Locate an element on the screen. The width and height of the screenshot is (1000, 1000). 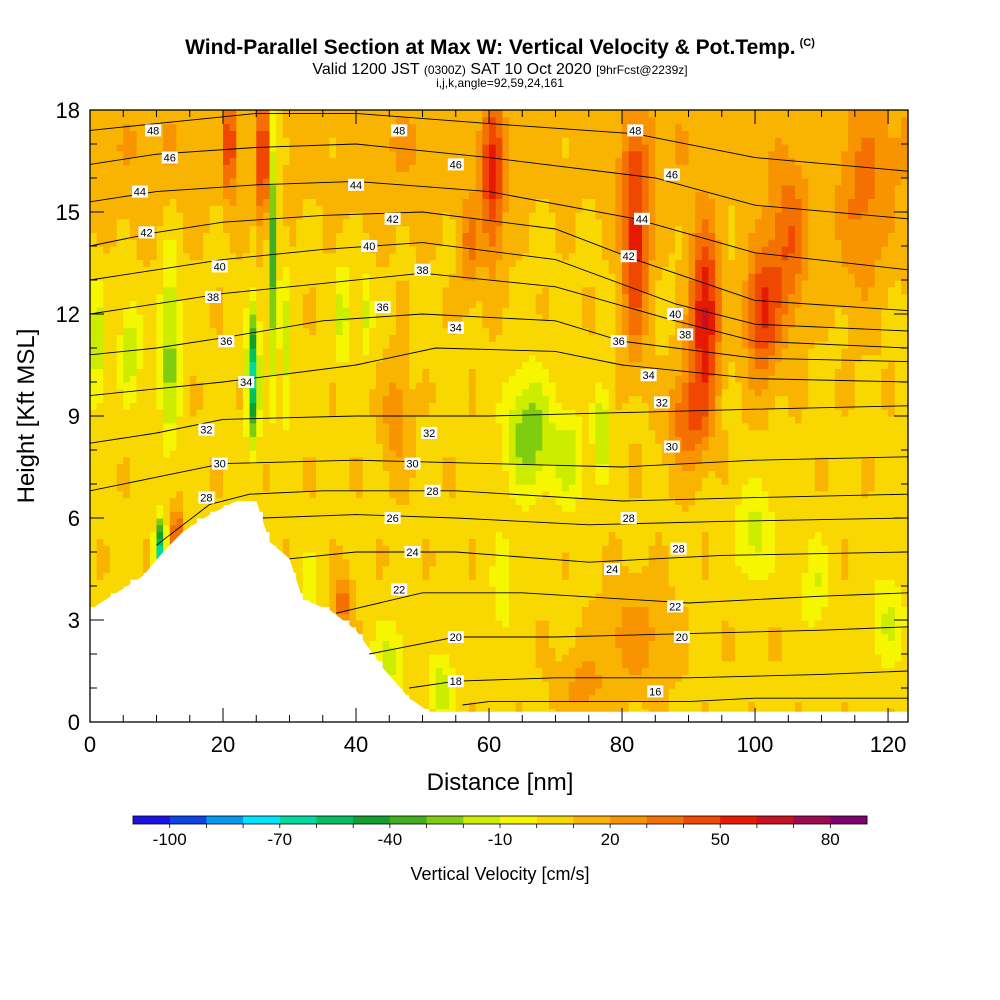
forecast-info: [9hrFcst@2239z] is located at coordinates (642, 70).